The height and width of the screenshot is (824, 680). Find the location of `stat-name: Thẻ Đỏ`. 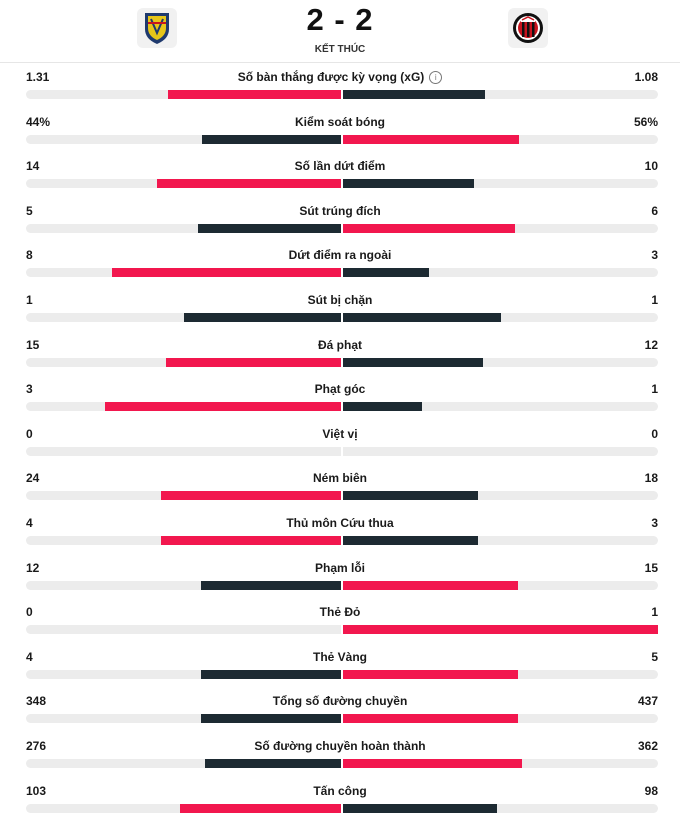

stat-name: Thẻ Đỏ is located at coordinates (340, 612).